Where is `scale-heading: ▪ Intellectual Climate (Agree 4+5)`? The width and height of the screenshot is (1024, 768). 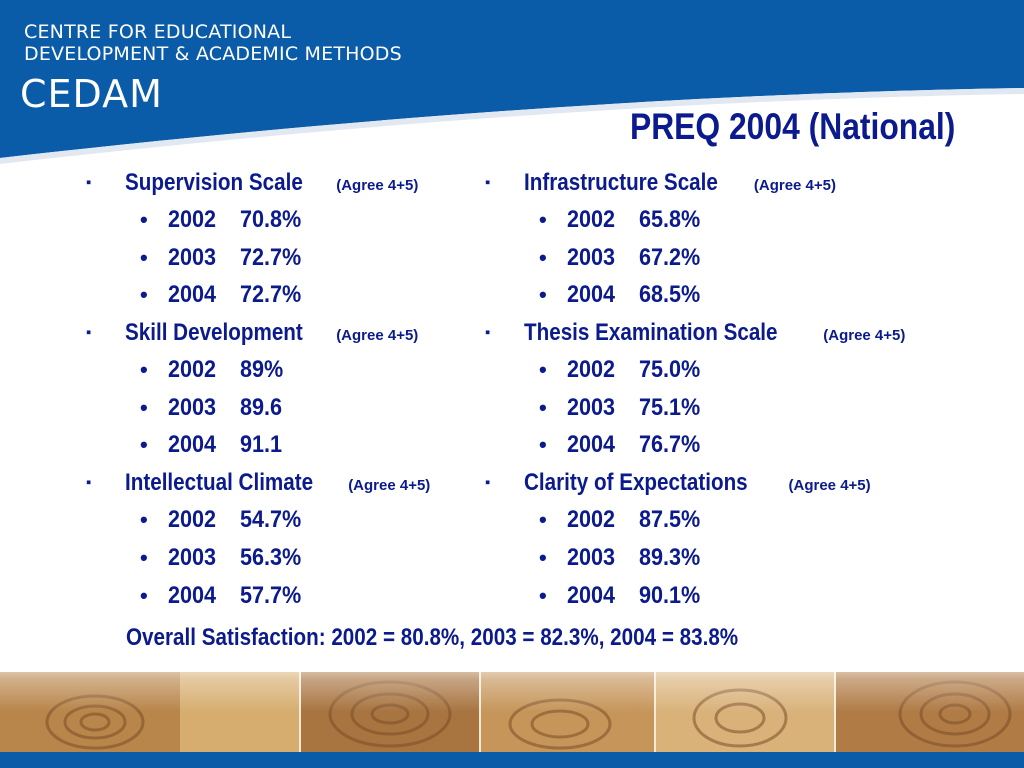 scale-heading: ▪ Intellectual Climate (Agree 4+5) is located at coordinates (258, 482).